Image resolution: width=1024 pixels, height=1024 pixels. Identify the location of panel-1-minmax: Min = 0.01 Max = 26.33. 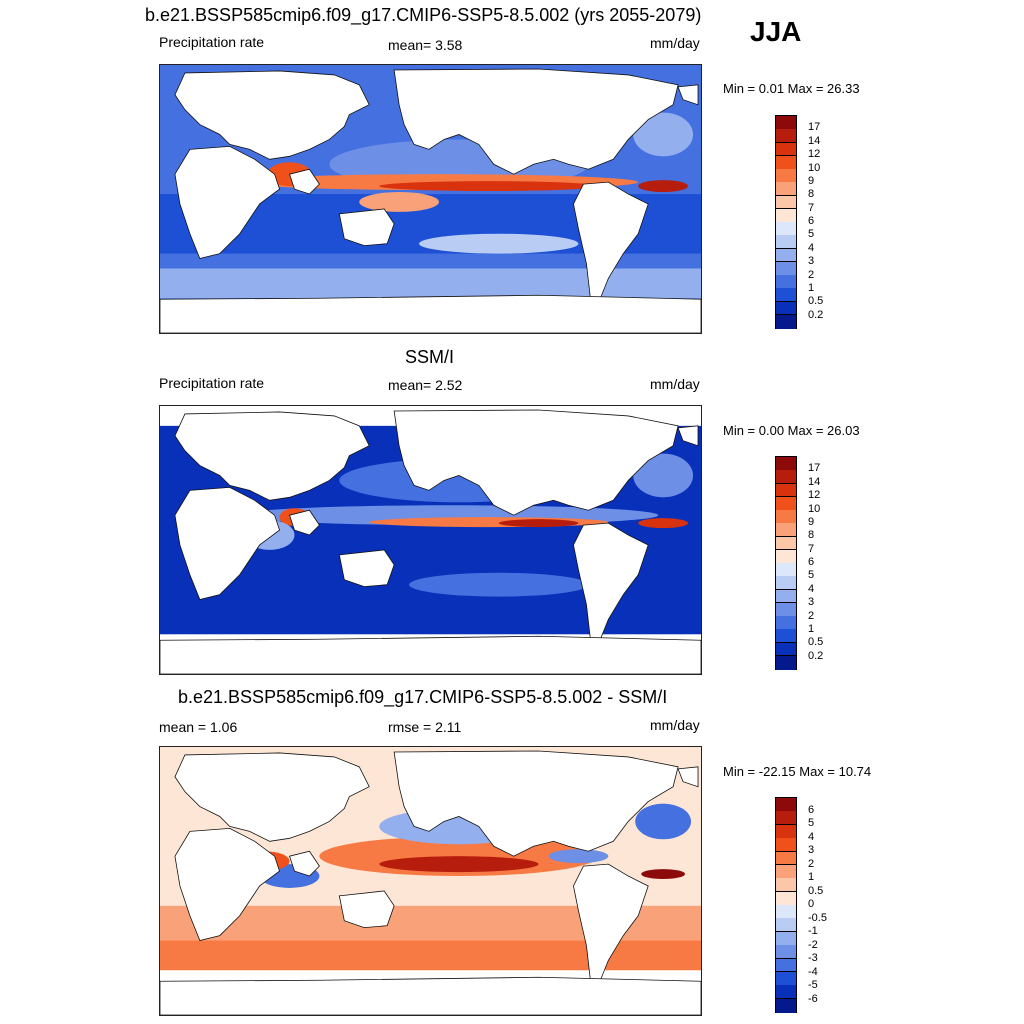
(791, 88).